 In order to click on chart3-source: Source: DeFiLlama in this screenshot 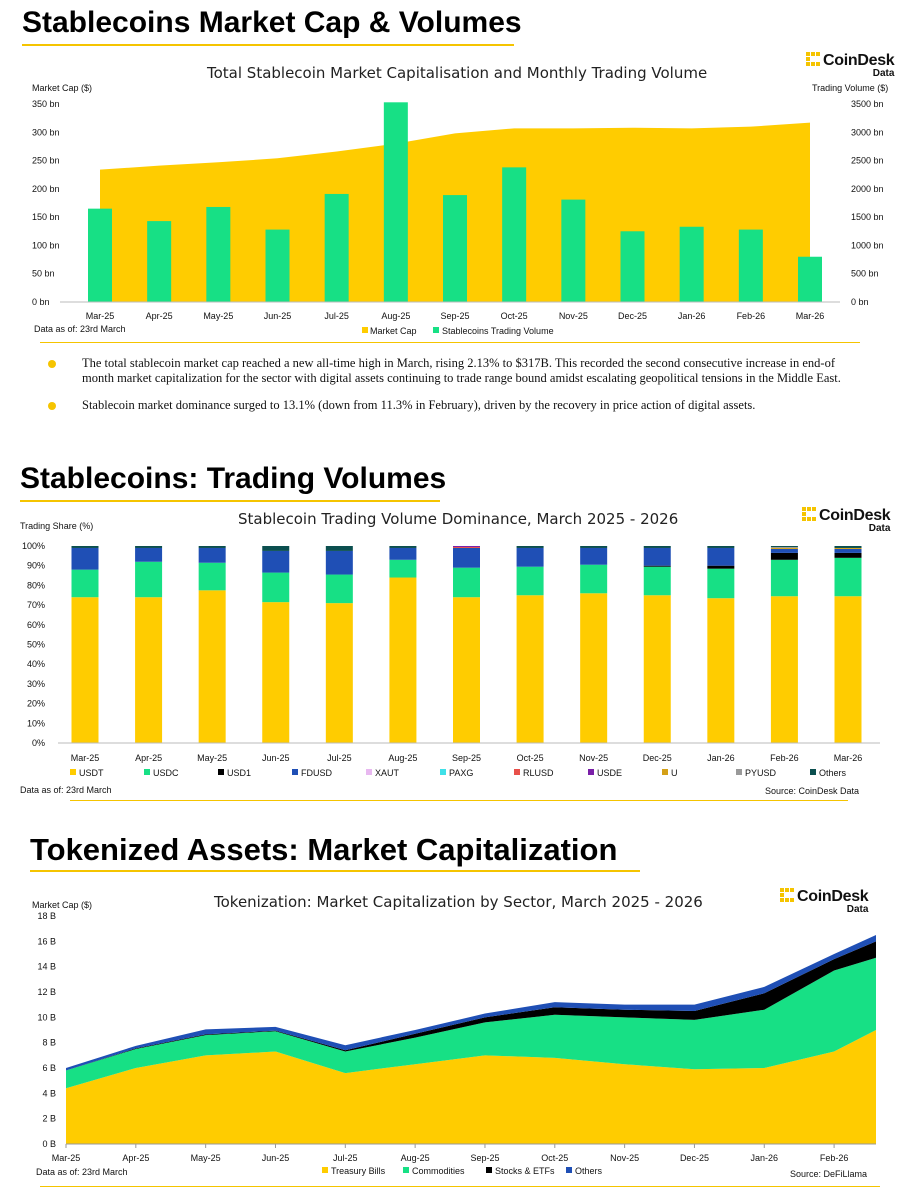, I will do `click(829, 1174)`.